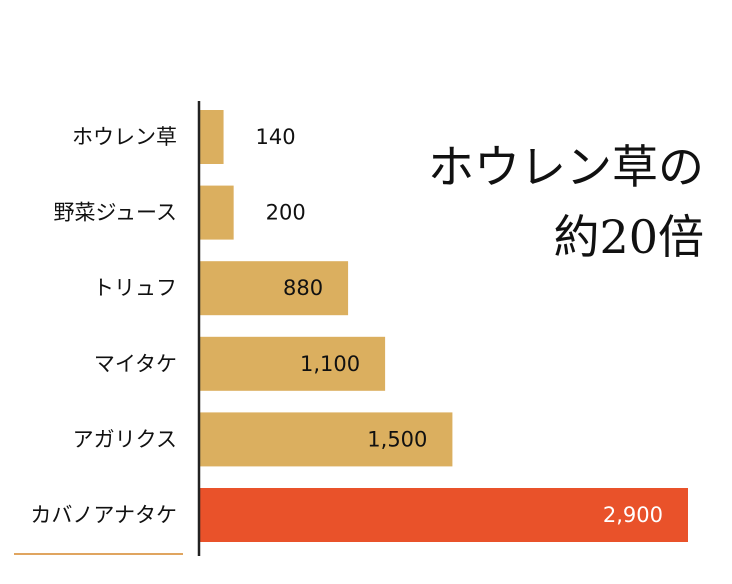  Describe the element at coordinates (124, 137) in the screenshot. I see `category-label-1: ホウレン草` at that location.